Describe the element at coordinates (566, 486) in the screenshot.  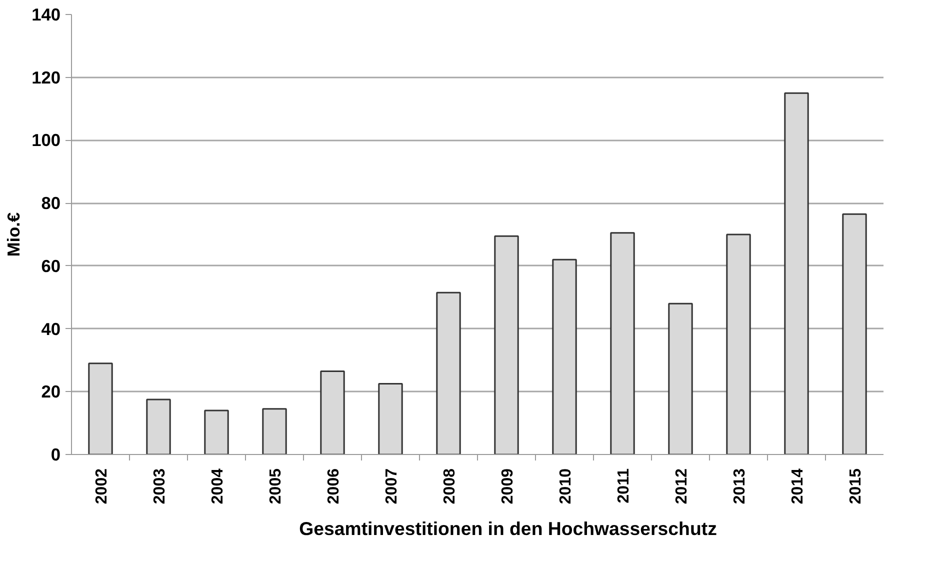
I see `x-tick-label: 2010` at that location.